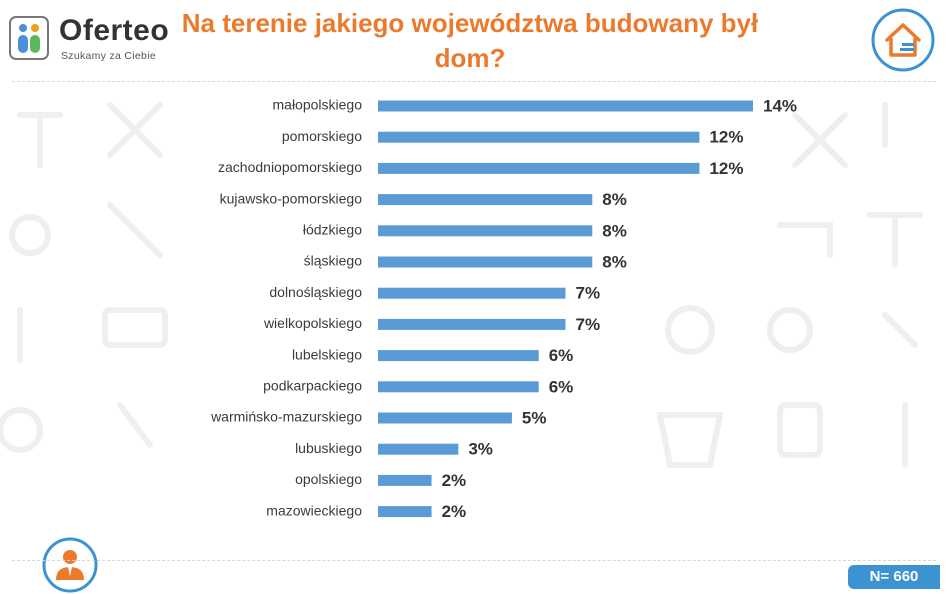  Describe the element at coordinates (780, 105) in the screenshot. I see `value-label: 14%` at that location.